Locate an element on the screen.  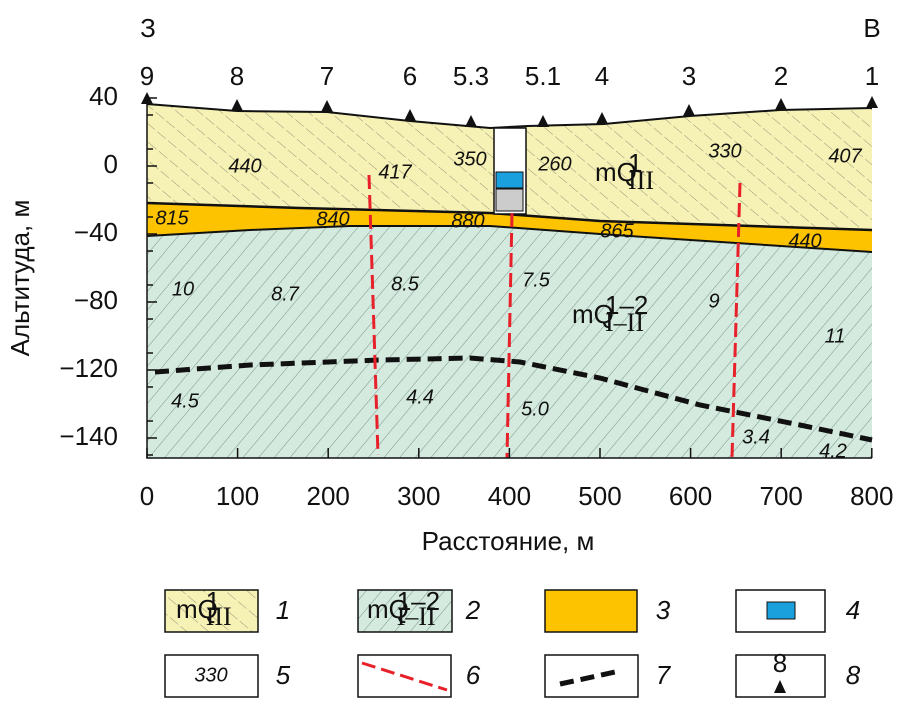
resistivity-label: 4.2 is located at coordinates (833, 451).